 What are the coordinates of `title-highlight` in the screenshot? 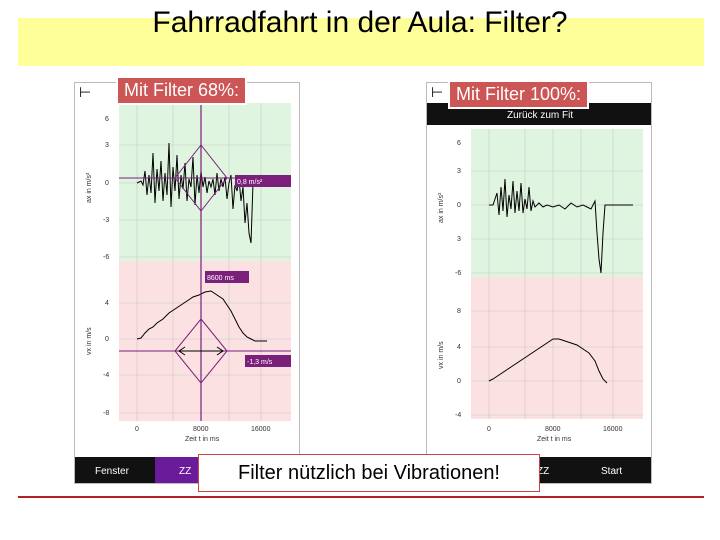 It's located at (361, 42).